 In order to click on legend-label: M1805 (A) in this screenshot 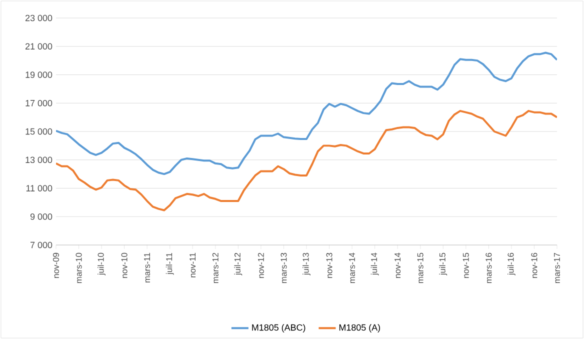, I will do `click(359, 328)`.